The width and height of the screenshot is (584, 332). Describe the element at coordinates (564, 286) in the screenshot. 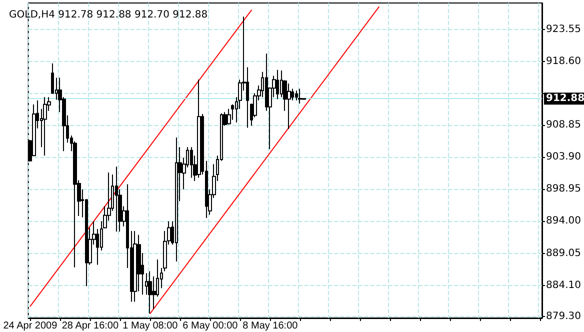

I see `y-tick-label: 884.10` at that location.